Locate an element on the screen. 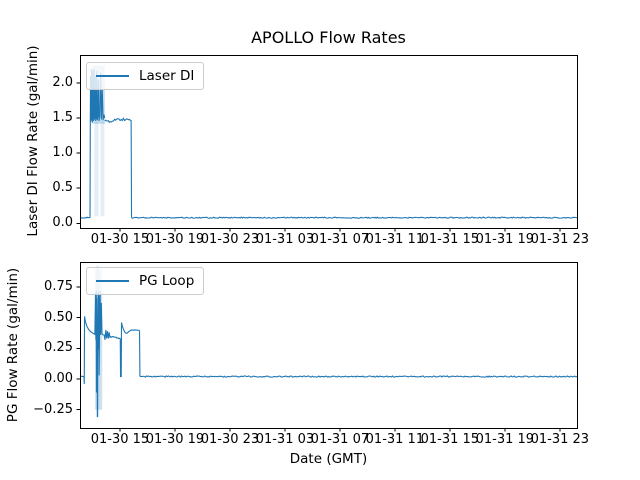 This screenshot has width=640, height=480. legend-pg-loop: PG Loop is located at coordinates (145, 281).